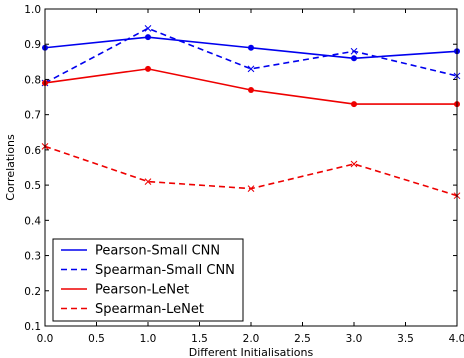 This screenshot has width=464, height=358. I want to click on legend-label: Pearson-LeNet, so click(142, 290).